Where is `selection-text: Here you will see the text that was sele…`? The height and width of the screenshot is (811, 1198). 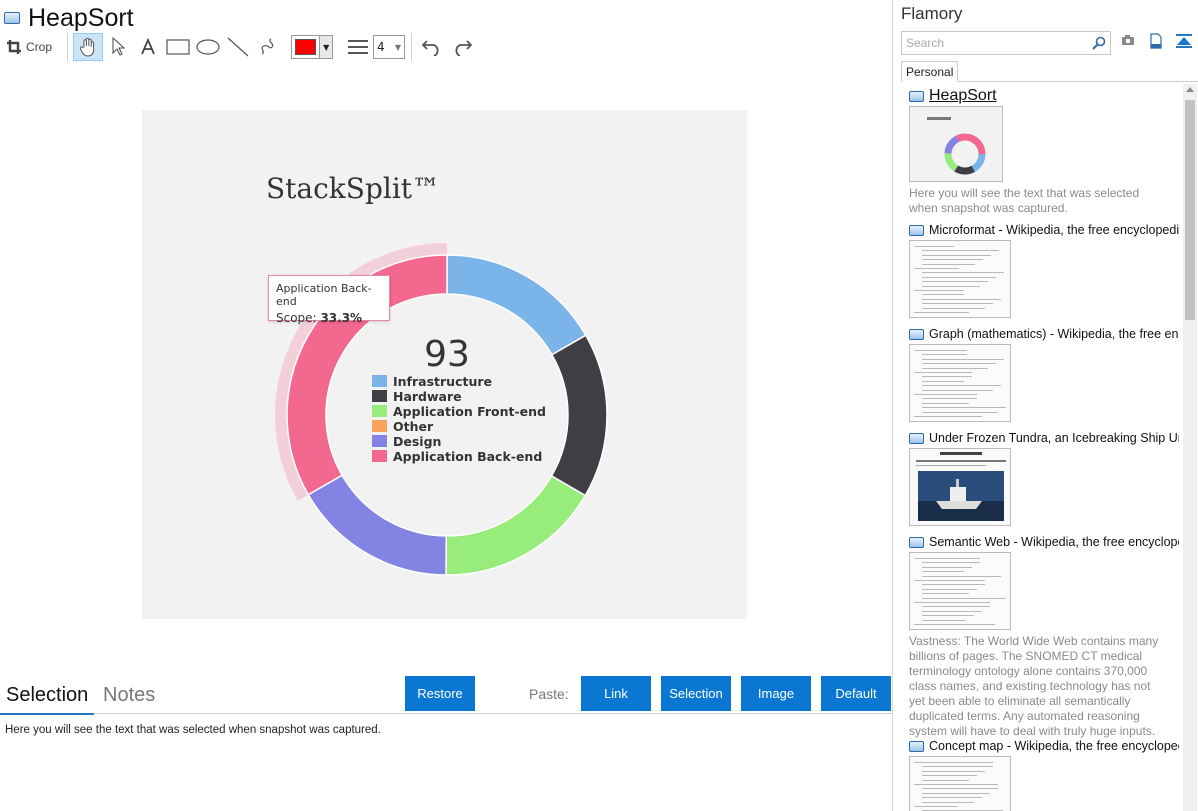 selection-text: Here you will see the text that was sele… is located at coordinates (193, 730).